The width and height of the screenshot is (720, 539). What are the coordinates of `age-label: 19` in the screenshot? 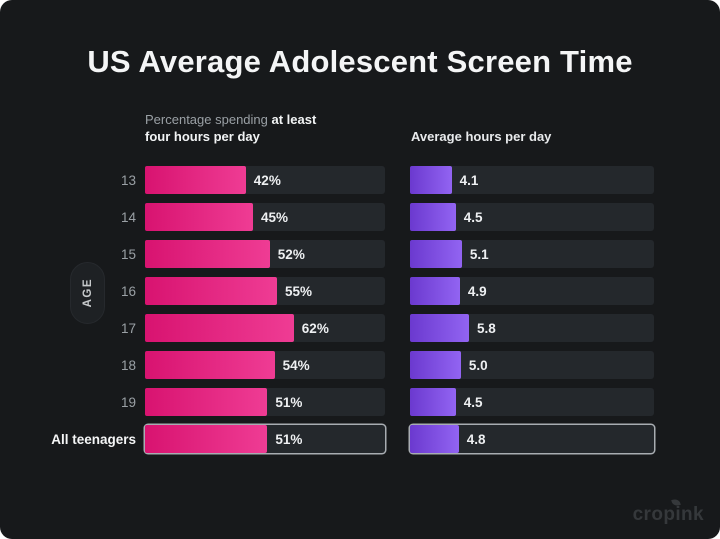 It's located at (128, 402).